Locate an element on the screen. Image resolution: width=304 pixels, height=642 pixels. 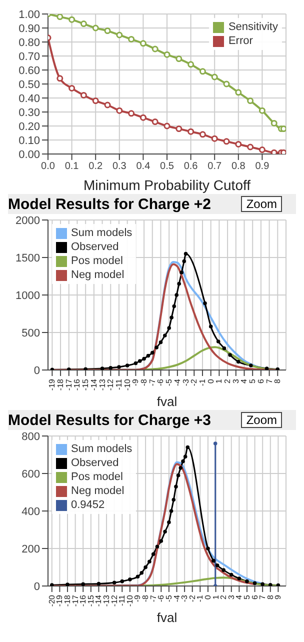
y-tick-label: 0.30 is located at coordinates (29, 112).